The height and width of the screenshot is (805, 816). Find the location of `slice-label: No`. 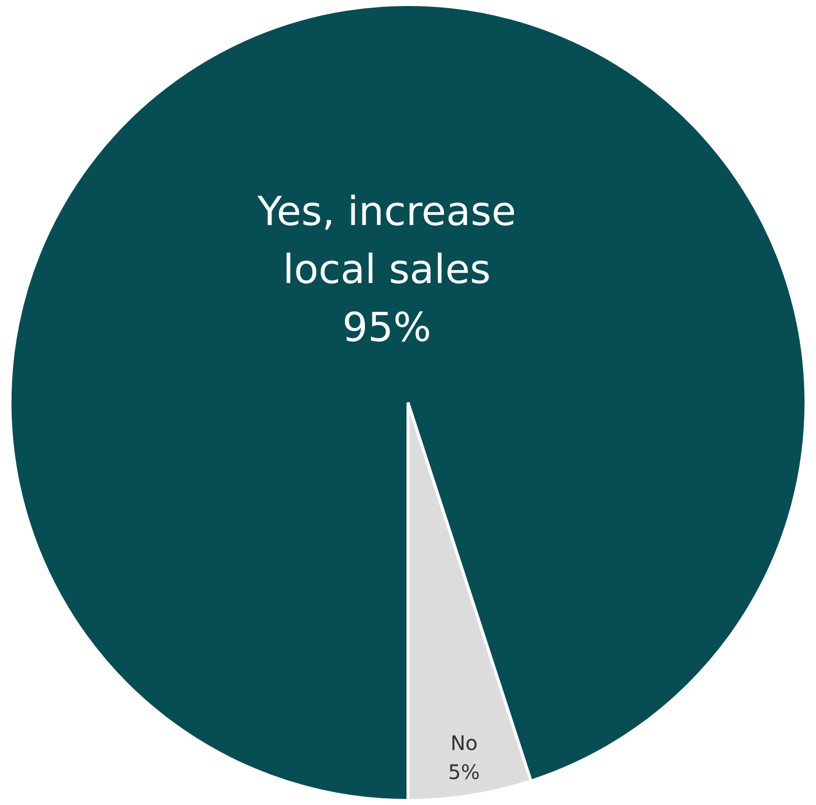

slice-label: No is located at coordinates (464, 742).